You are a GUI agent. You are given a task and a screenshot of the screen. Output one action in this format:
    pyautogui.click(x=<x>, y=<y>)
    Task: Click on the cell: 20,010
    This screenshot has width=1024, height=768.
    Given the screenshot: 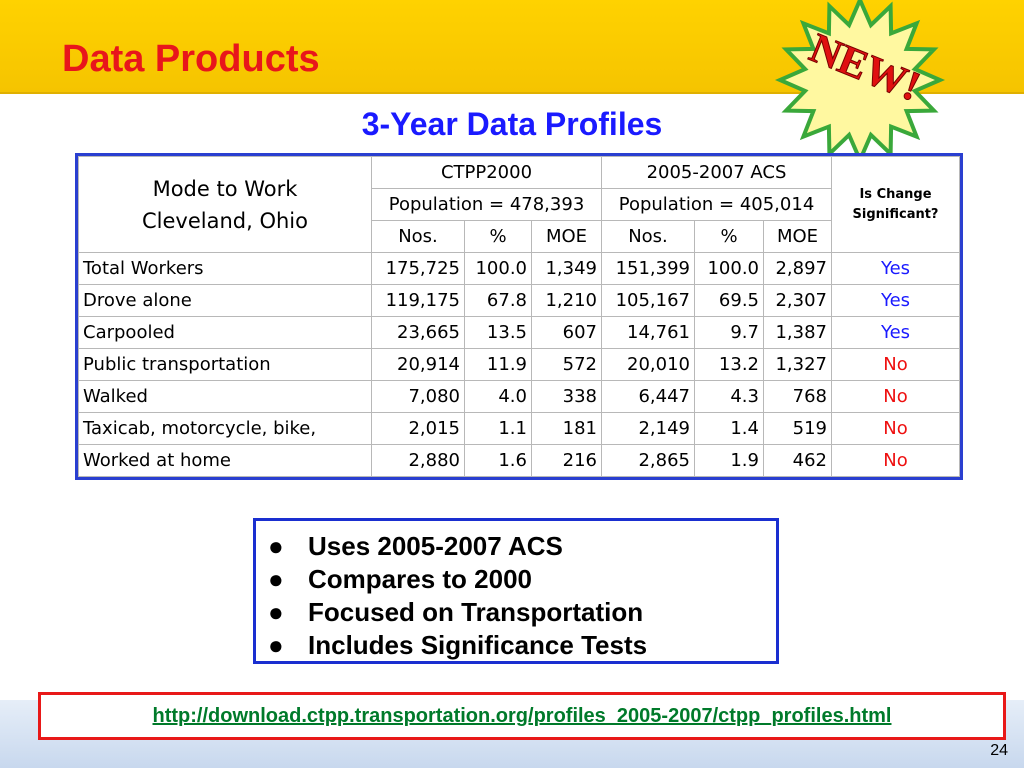 What is the action you would take?
    pyautogui.click(x=648, y=364)
    